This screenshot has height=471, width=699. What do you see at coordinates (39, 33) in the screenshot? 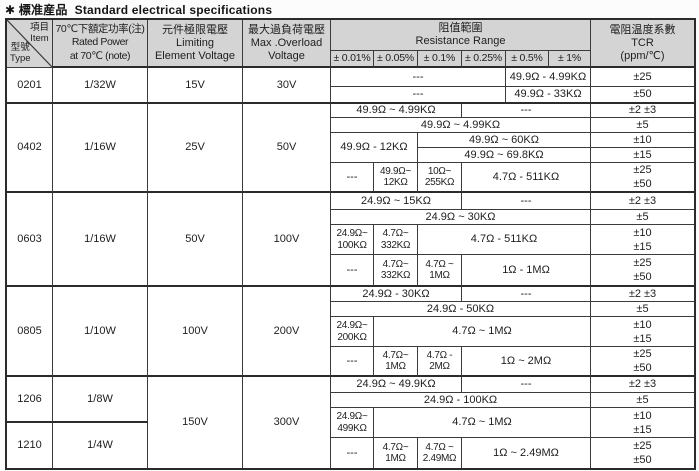
I see `corner-item-label: 項目 Item` at bounding box center [39, 33].